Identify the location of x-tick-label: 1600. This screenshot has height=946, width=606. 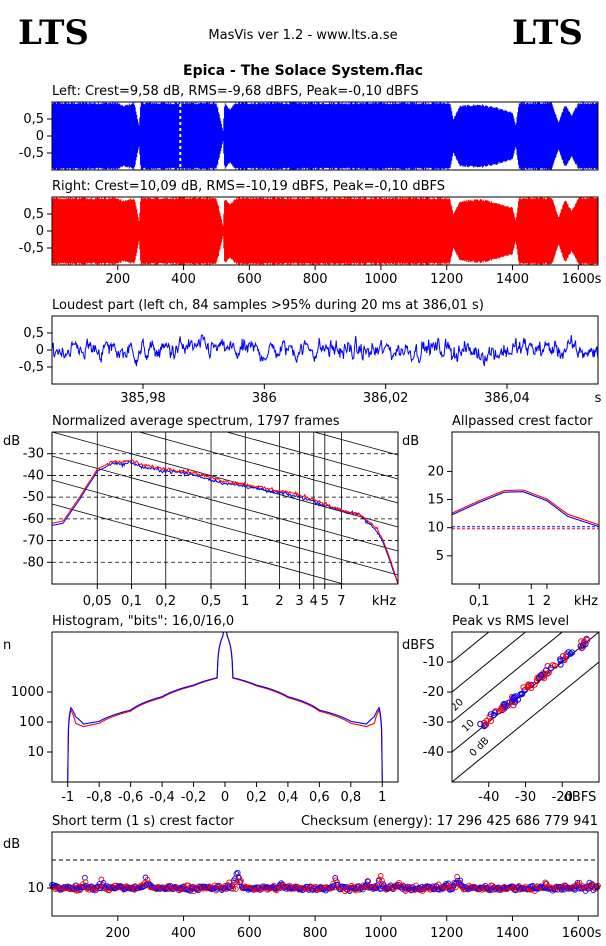
(578, 933).